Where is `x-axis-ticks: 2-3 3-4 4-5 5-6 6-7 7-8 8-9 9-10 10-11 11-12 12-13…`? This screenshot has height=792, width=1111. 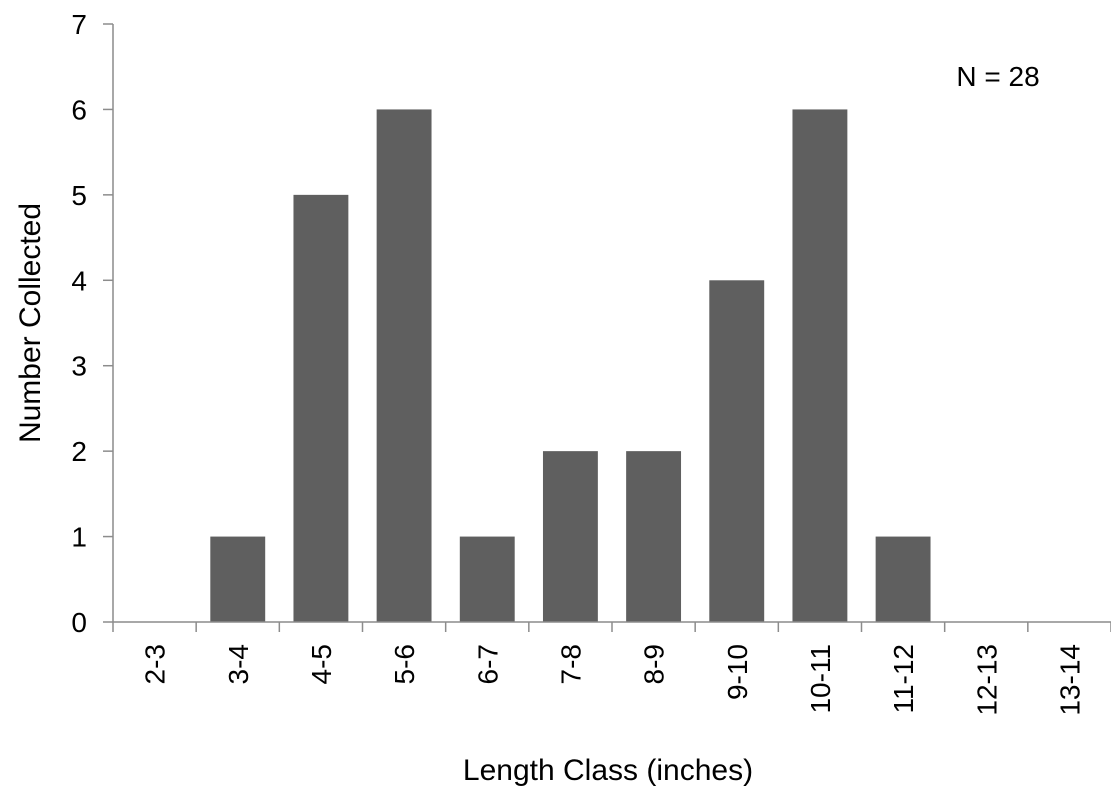
x-axis-ticks: 2-3 3-4 4-5 5-6 6-7 7-8 8-9 9-10 10-11 11-12 12-13… is located at coordinates (611, 669).